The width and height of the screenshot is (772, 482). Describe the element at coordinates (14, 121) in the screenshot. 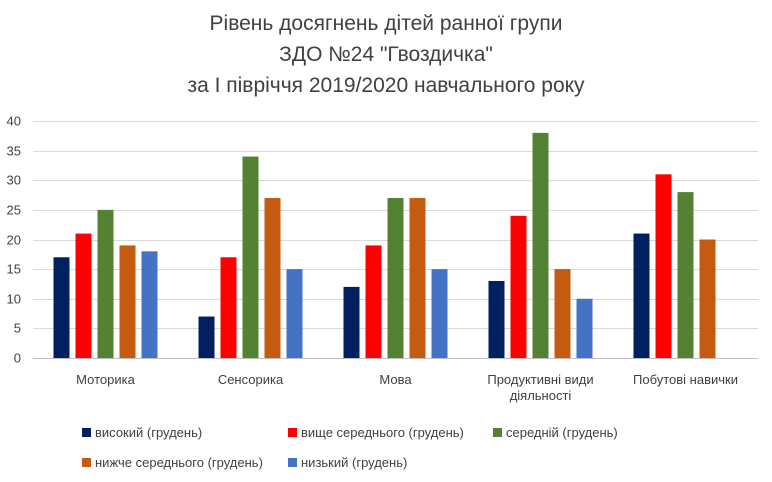

I see `y-tick-label: 40` at that location.